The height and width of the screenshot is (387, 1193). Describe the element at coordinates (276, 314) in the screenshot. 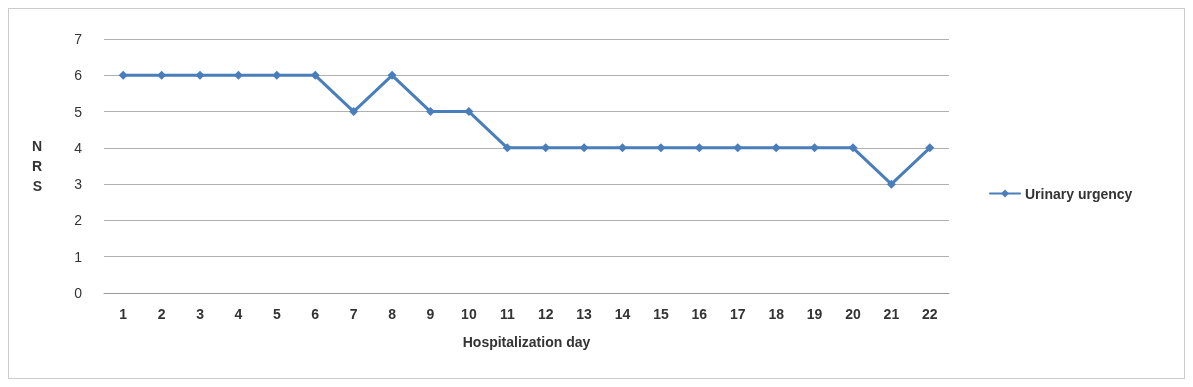

I see `x-tick-label: 5` at that location.